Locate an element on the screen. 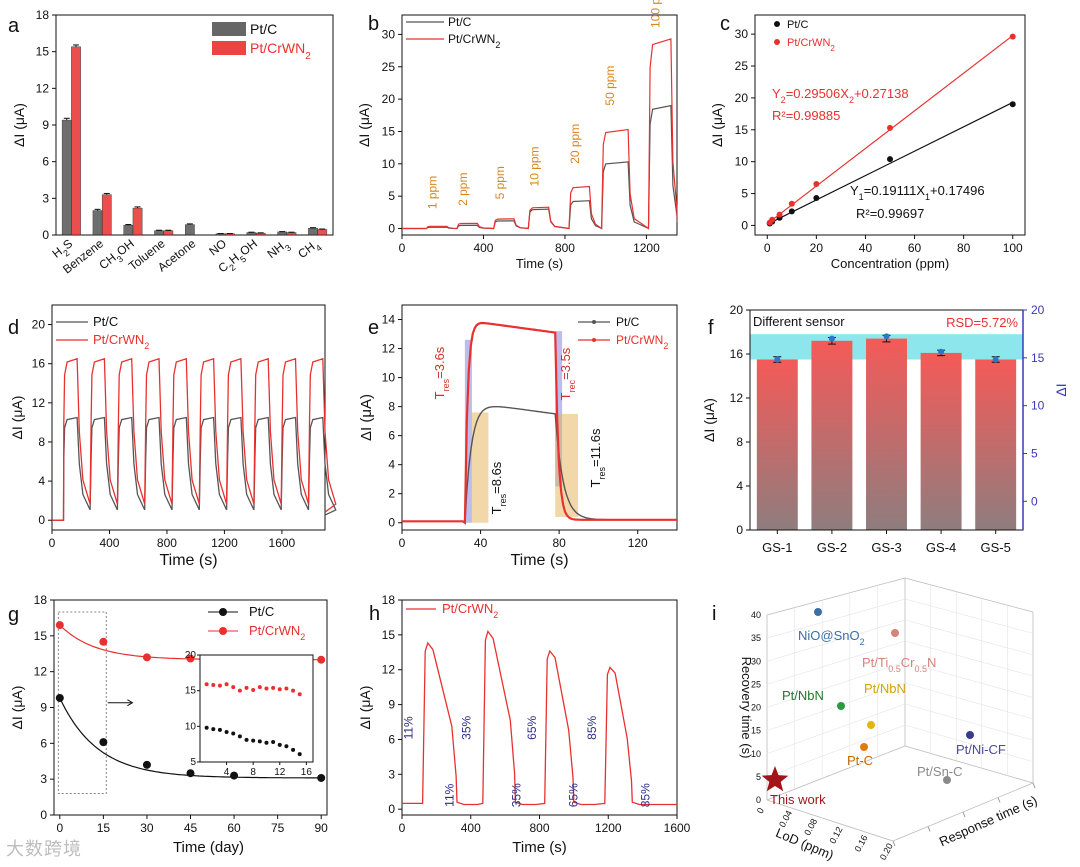 The width and height of the screenshot is (1080, 867). x-tick-label: 60 is located at coordinates (234, 828).